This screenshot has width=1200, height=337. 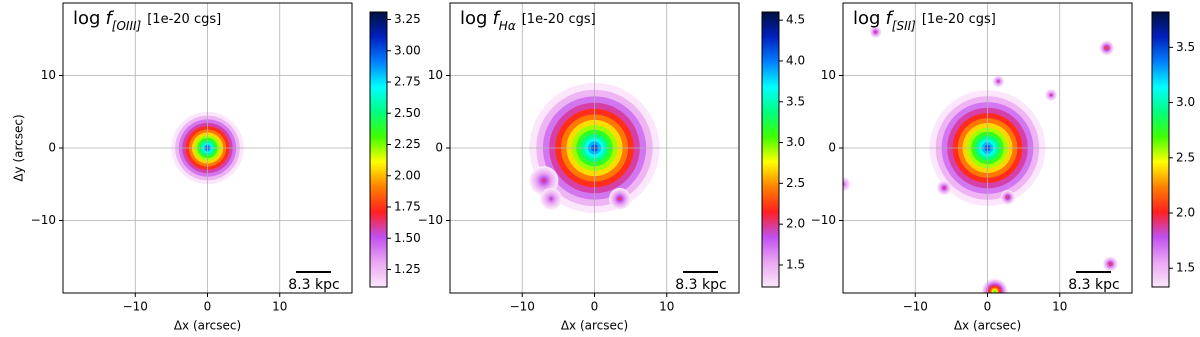 I want to click on colorbar-tick-label: 2.75, so click(x=407, y=82).